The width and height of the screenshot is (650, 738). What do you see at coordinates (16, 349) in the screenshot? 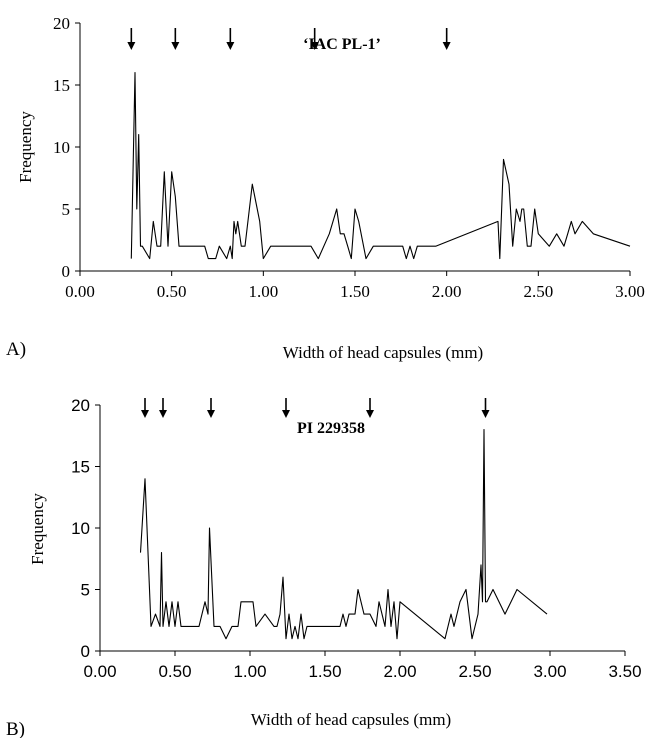
I see `panel-label: A)` at bounding box center [16, 349].